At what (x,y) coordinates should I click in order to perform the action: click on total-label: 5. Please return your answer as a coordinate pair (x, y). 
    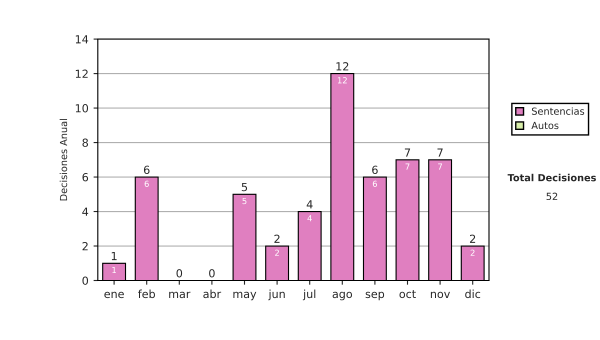
    Looking at the image, I should click on (245, 187).